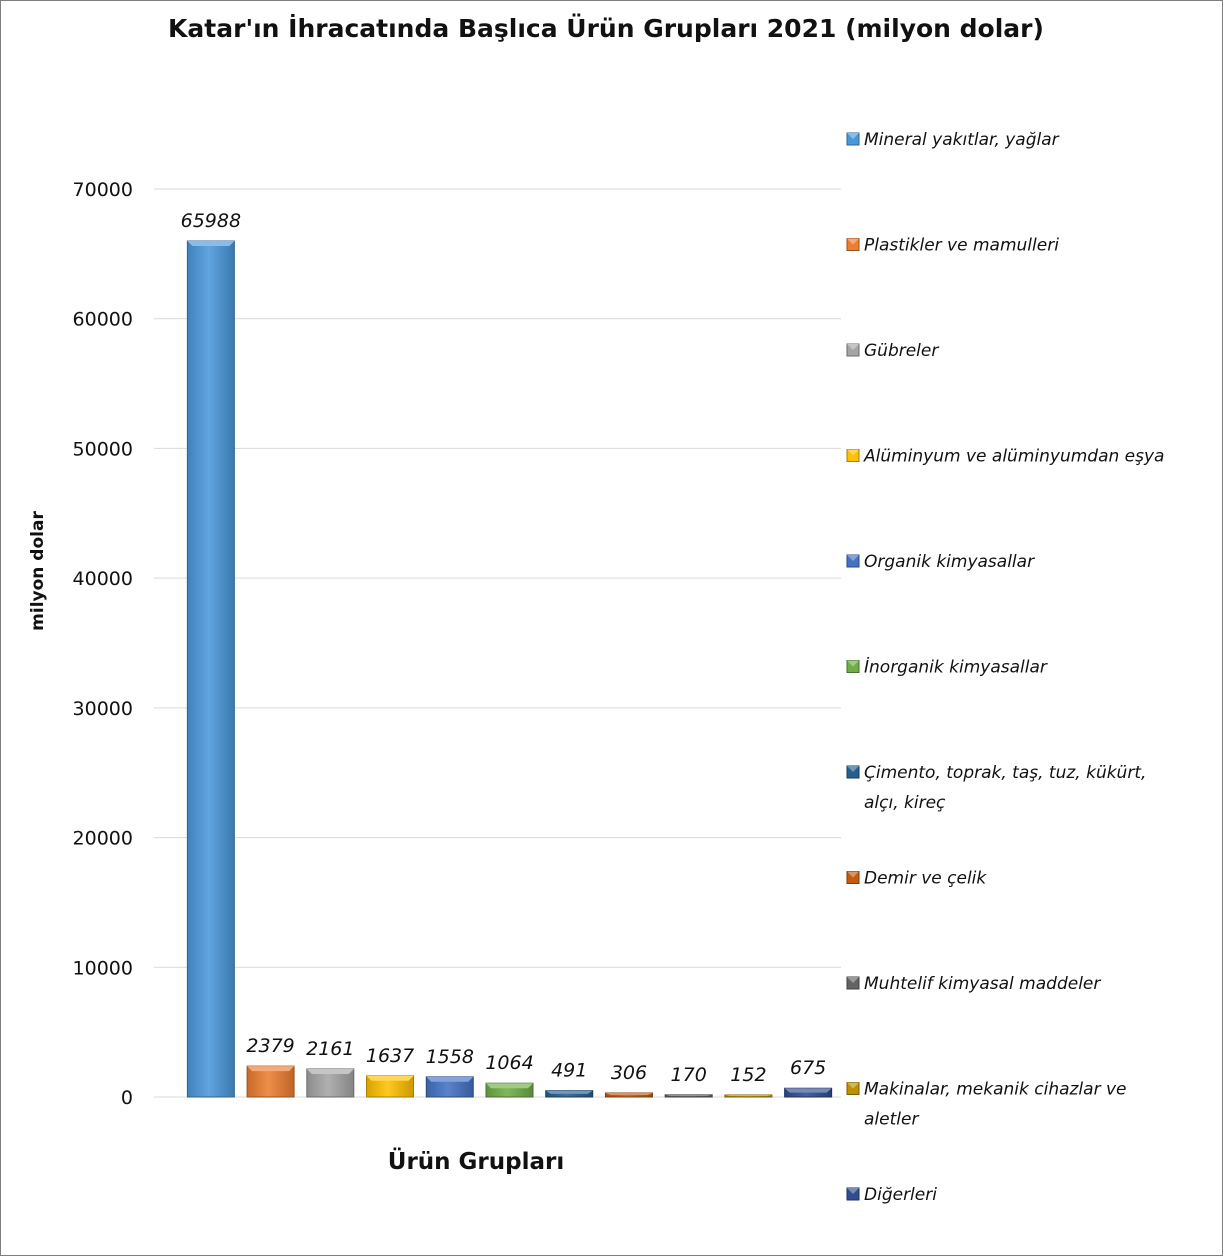  I want to click on legend-item: Muhtelif kimyasal maddeler, so click(973, 984).